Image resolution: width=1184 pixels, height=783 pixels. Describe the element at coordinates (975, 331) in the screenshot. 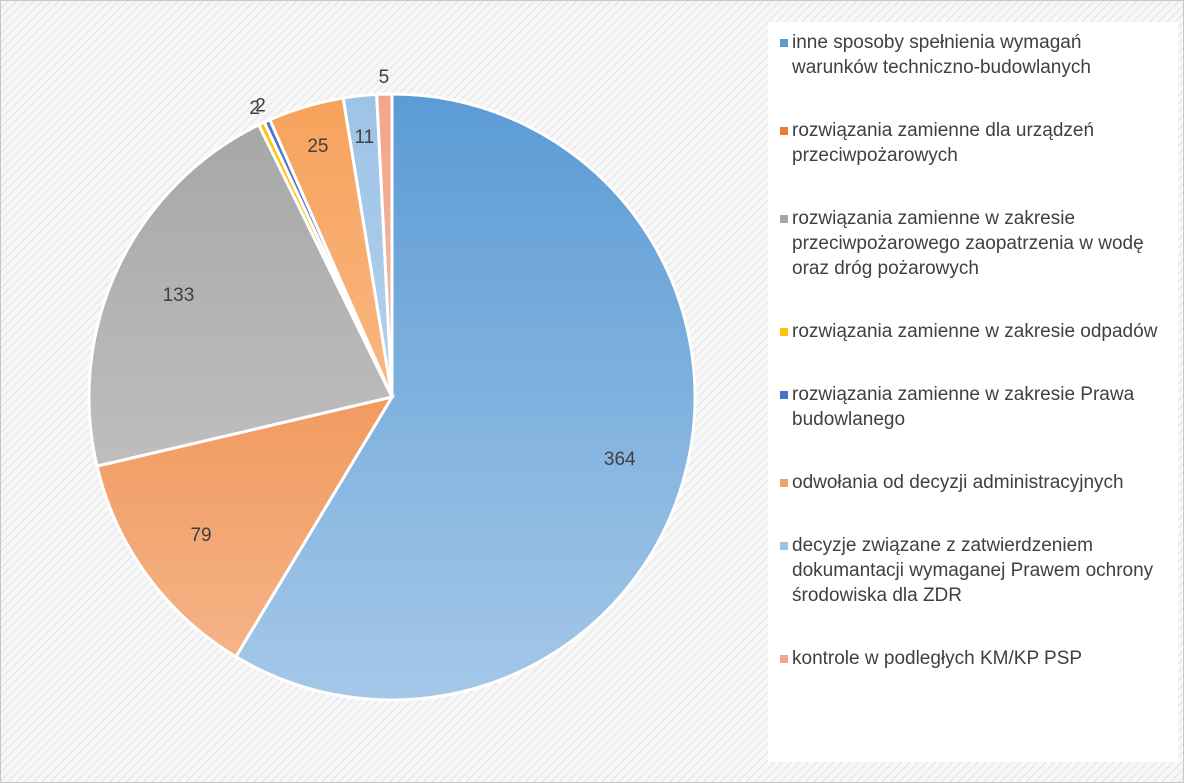

I see `legend-label: rozwiązania zamienne w zakresie odpadów` at that location.